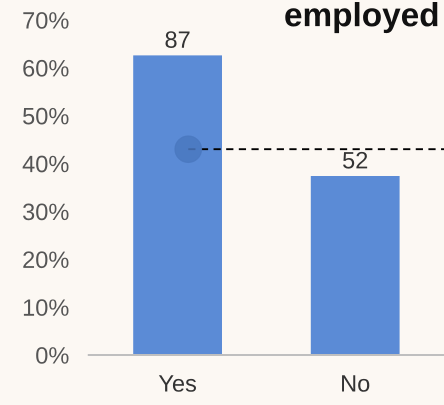 The height and width of the screenshot is (405, 444). I want to click on y-tick-label: 70%, so click(46, 20).